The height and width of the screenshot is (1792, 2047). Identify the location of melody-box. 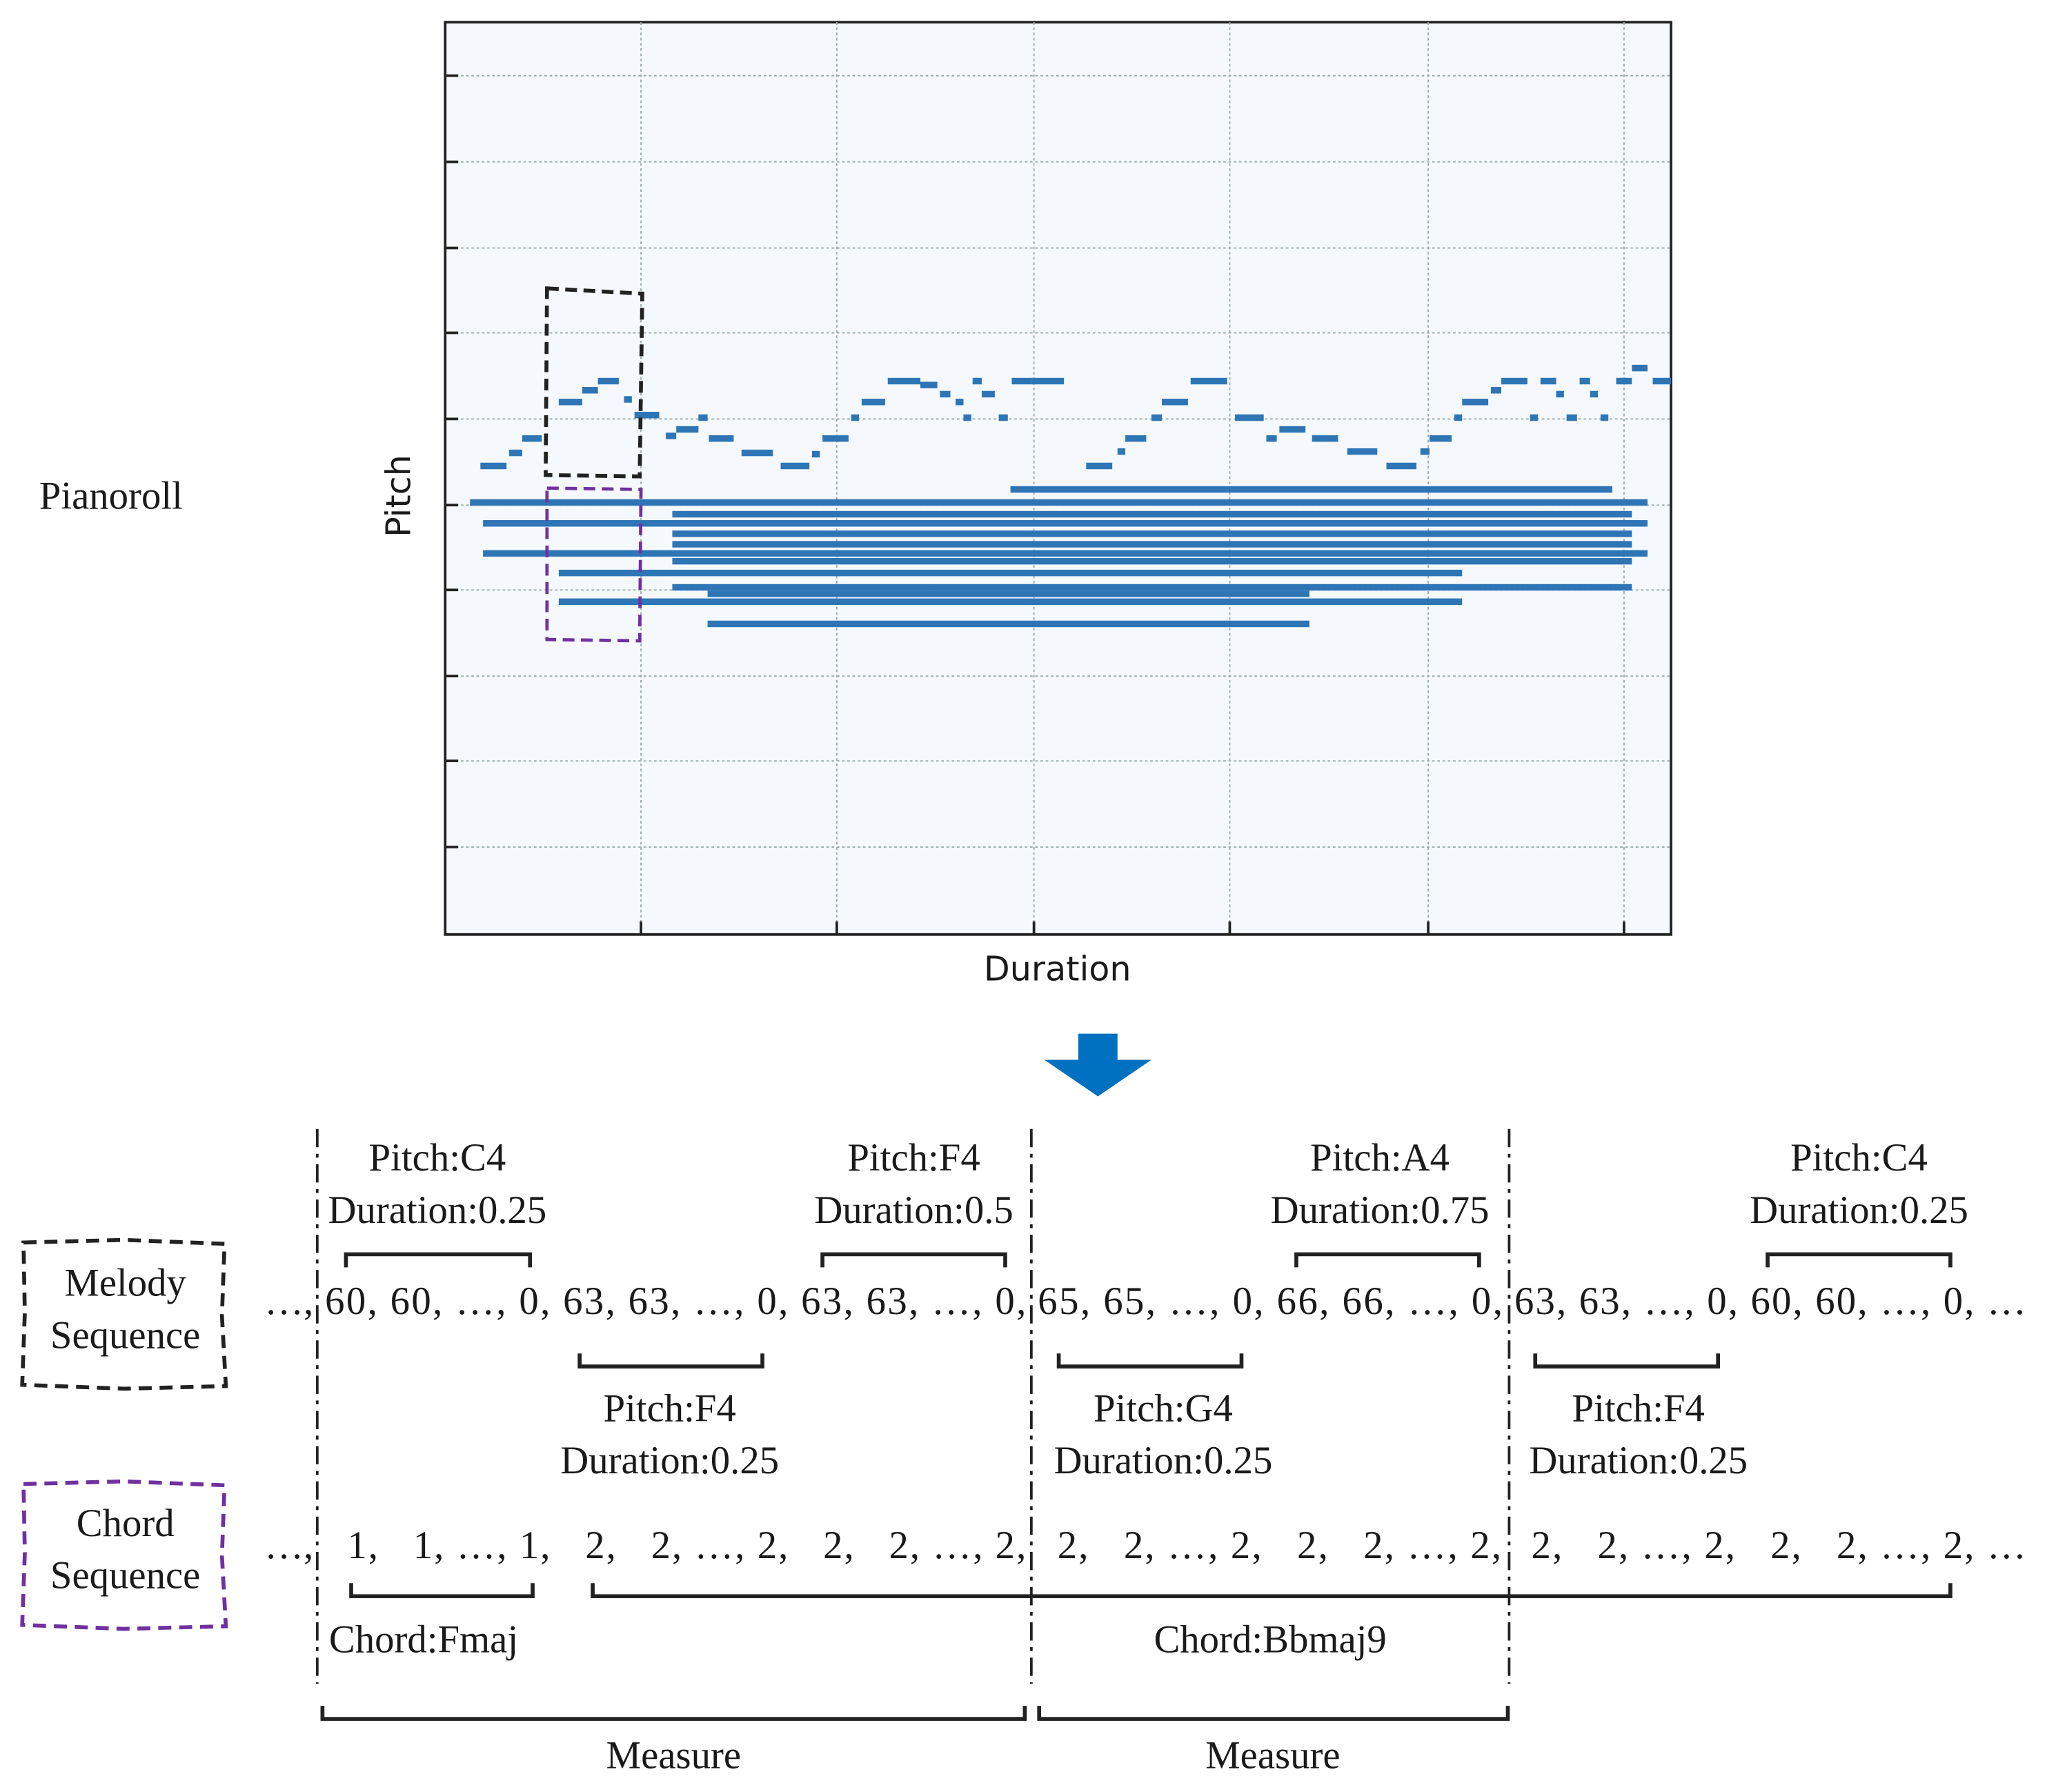
(124, 1314).